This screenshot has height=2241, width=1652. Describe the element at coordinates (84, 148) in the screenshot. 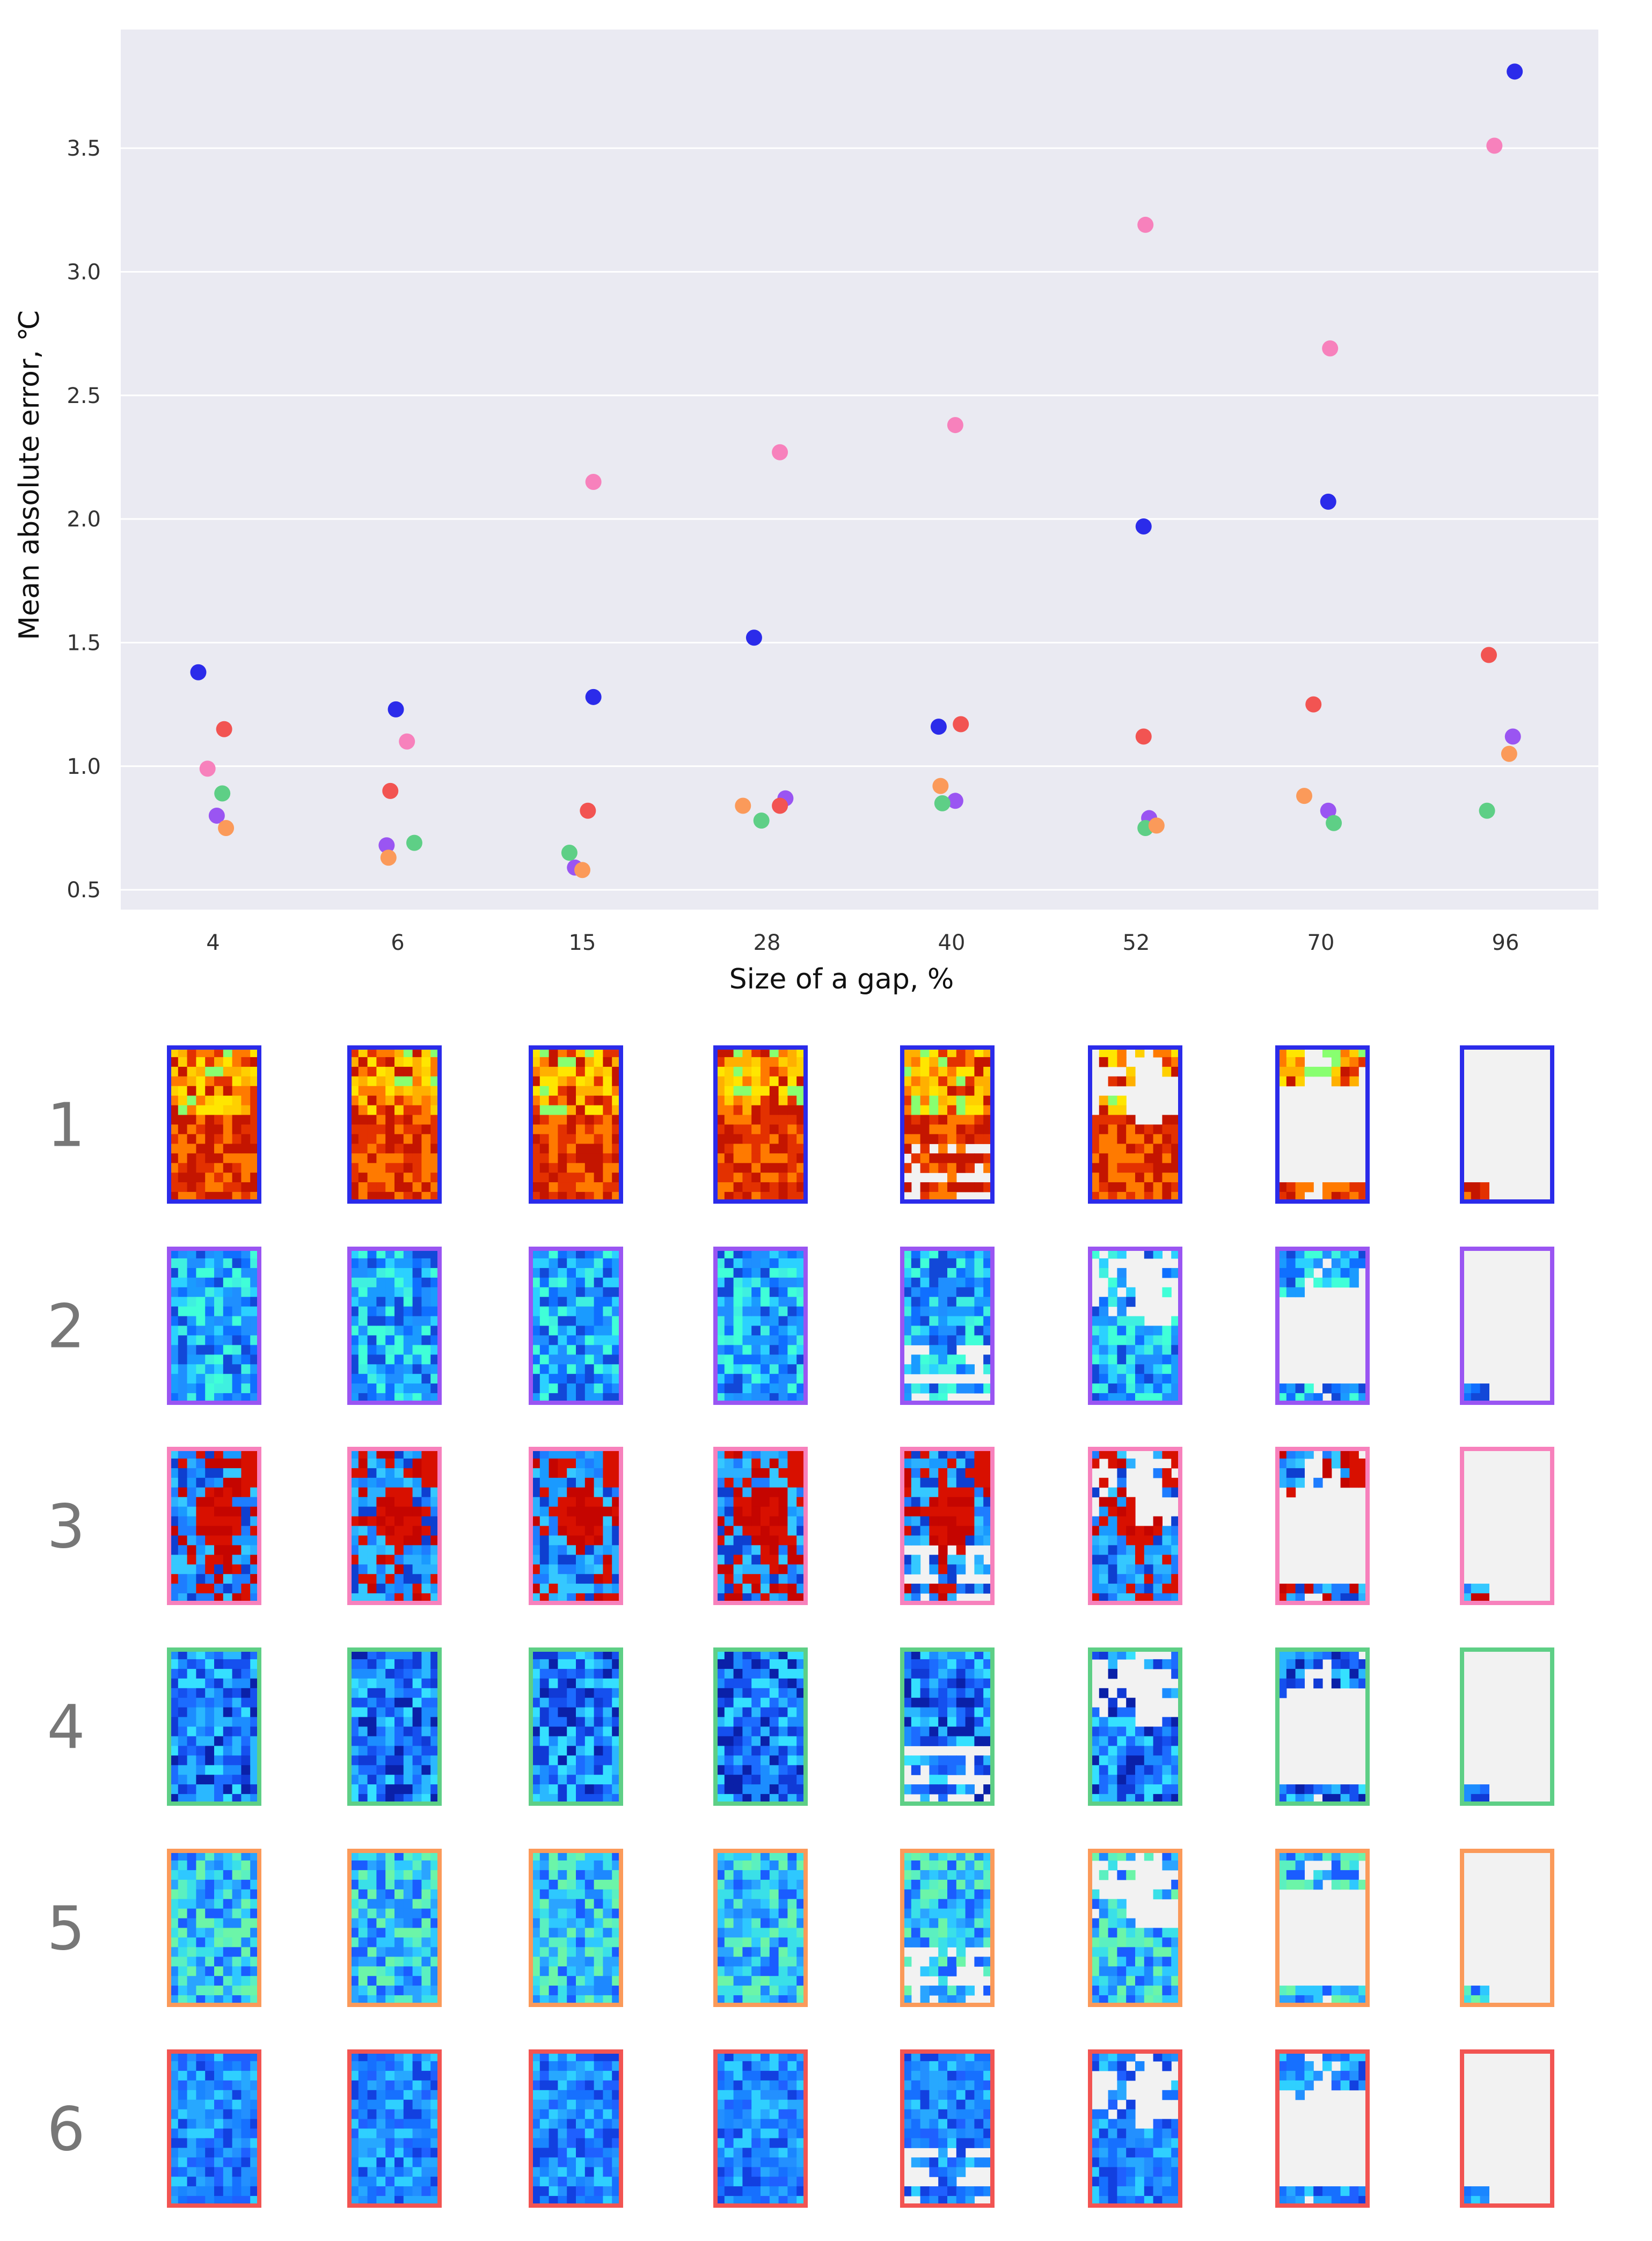

I see `y-tick-label: 3.5` at that location.